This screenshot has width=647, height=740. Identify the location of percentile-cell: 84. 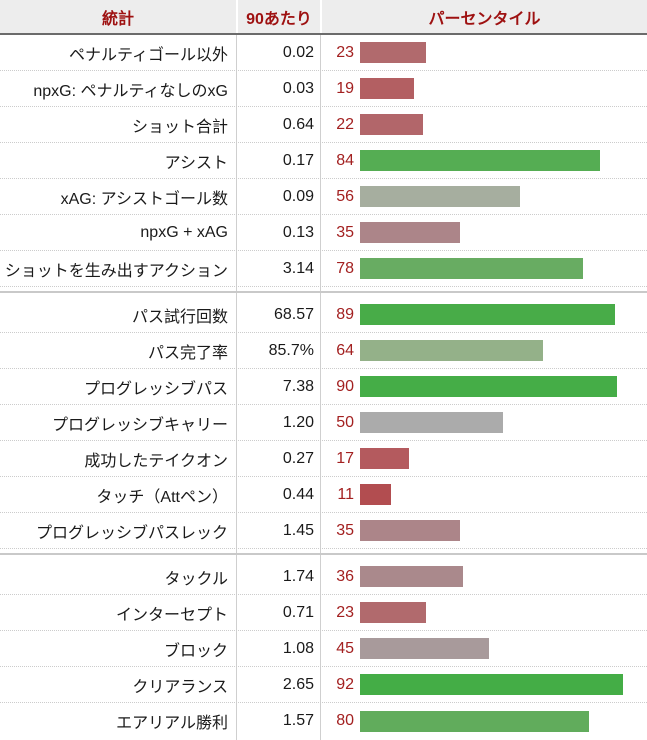
(483, 160).